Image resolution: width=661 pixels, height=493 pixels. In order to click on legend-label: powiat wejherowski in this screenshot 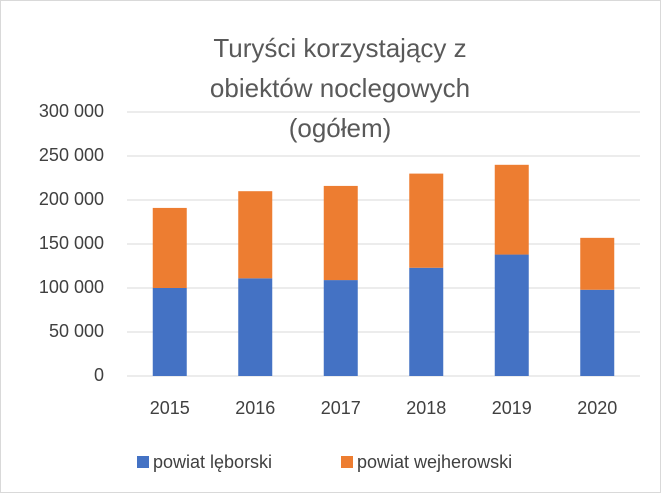, I will do `click(434, 462)`.